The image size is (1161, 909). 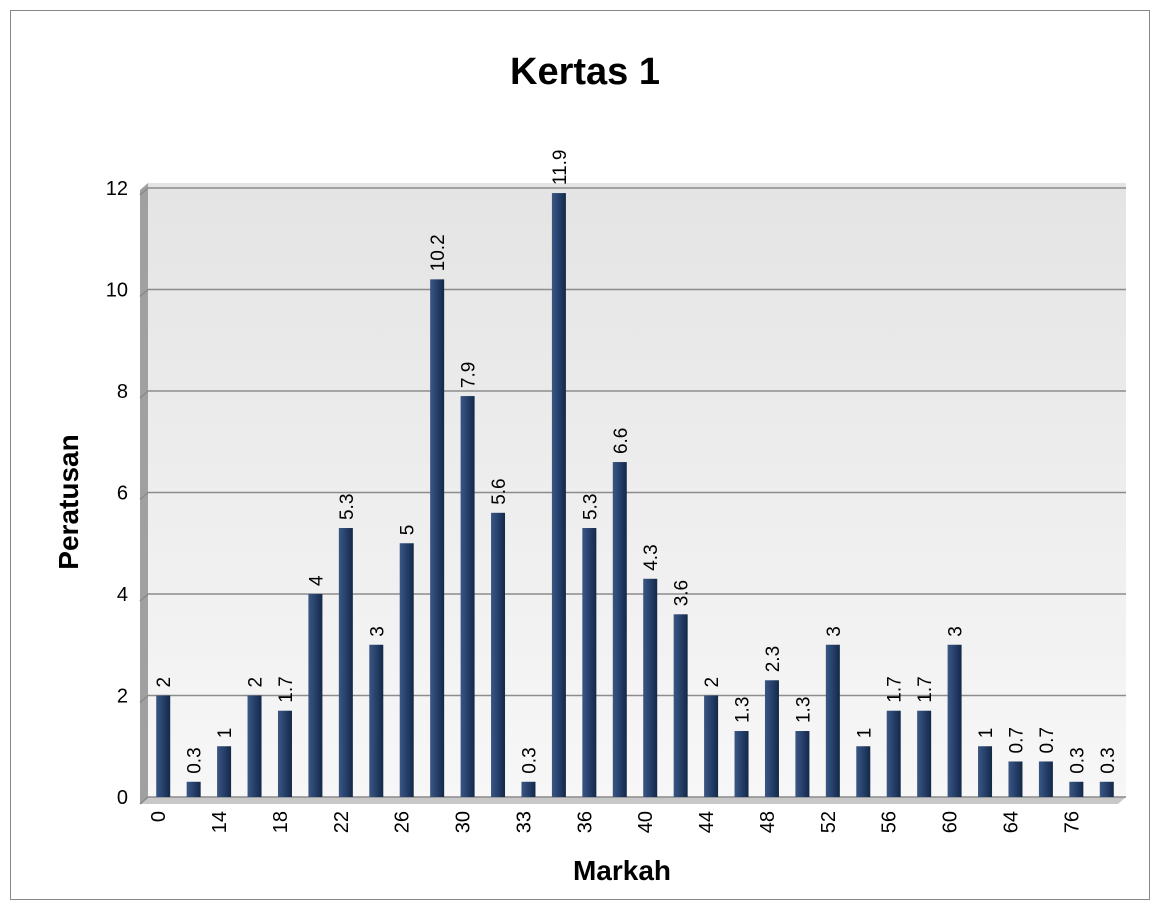 I want to click on y-axis-label: Peratusan, so click(x=68, y=501).